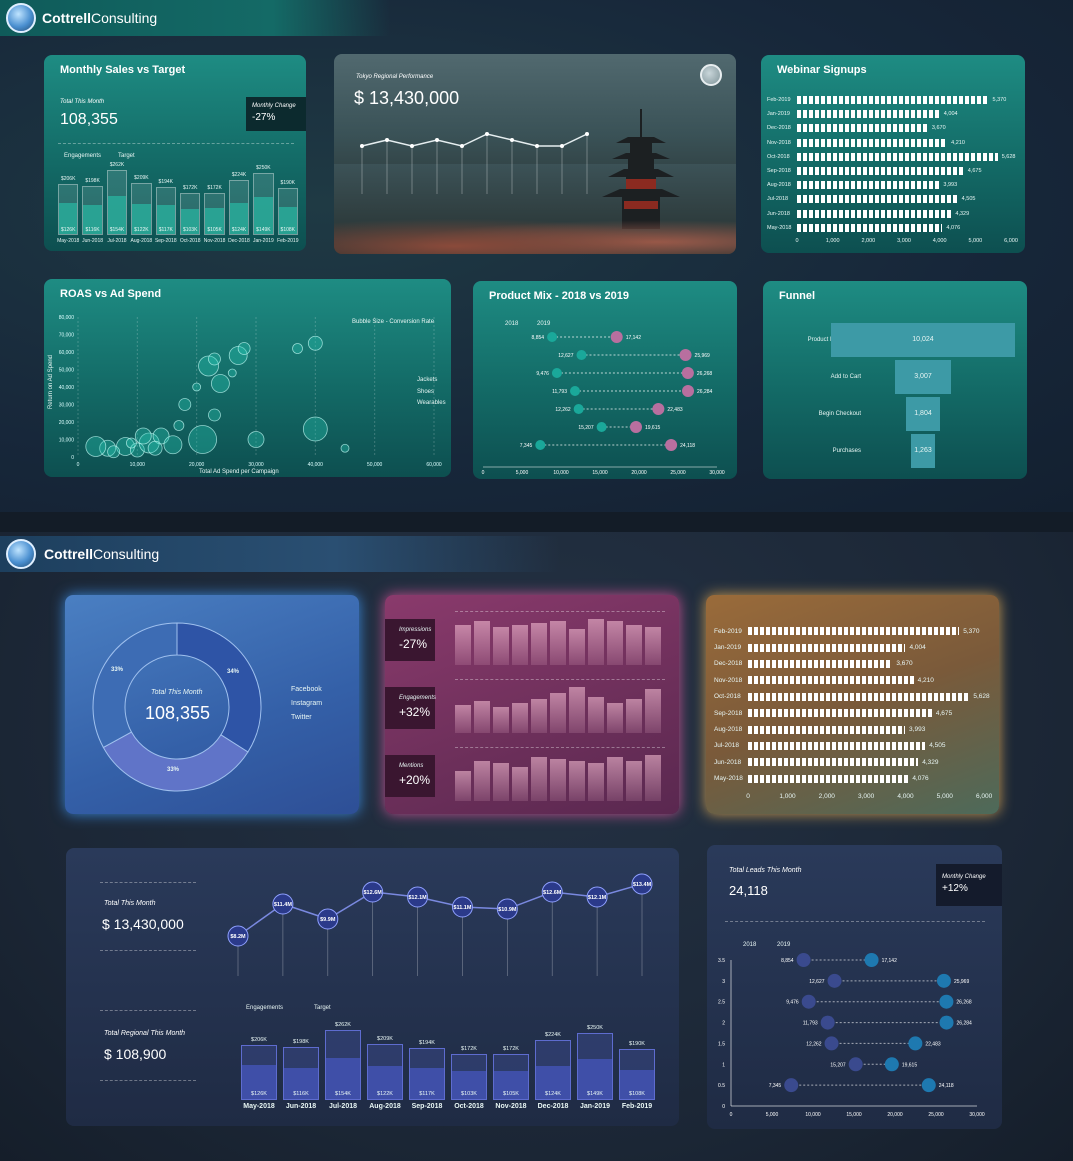  What do you see at coordinates (385, 1094) in the screenshot?
I see `engagement-label: $122K` at bounding box center [385, 1094].